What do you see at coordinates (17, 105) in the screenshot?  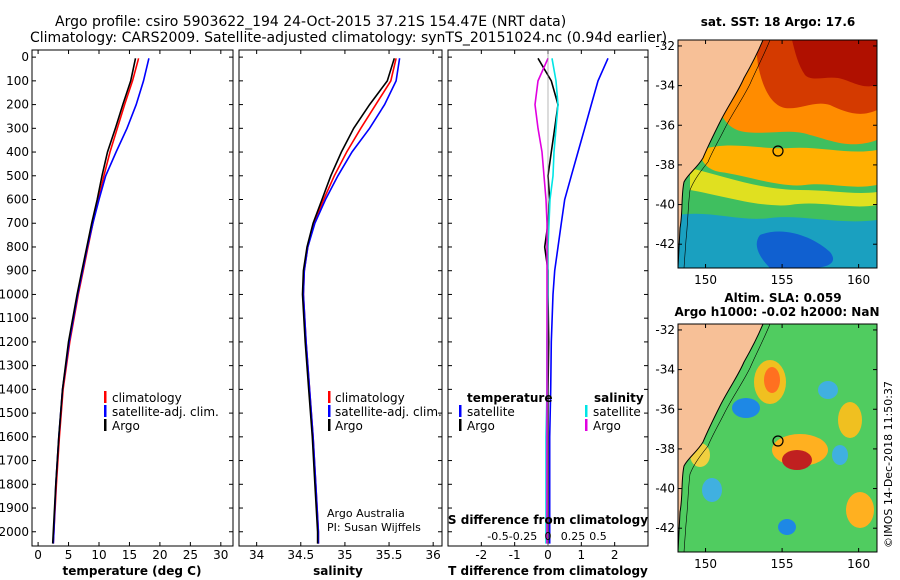 I see `depth-tick-label: 200` at bounding box center [17, 105].